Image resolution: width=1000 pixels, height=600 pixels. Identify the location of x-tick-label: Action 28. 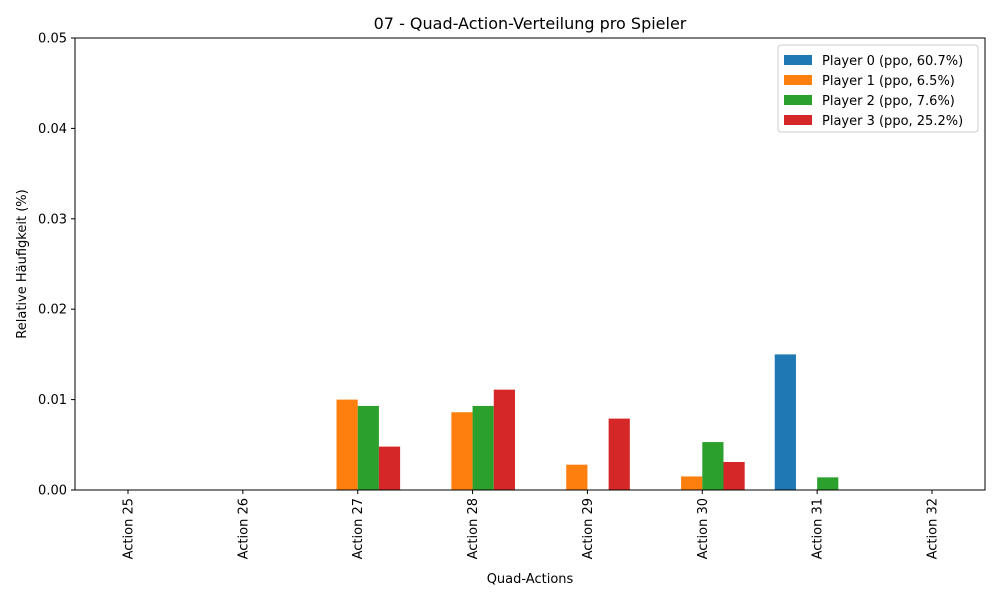
(473, 528).